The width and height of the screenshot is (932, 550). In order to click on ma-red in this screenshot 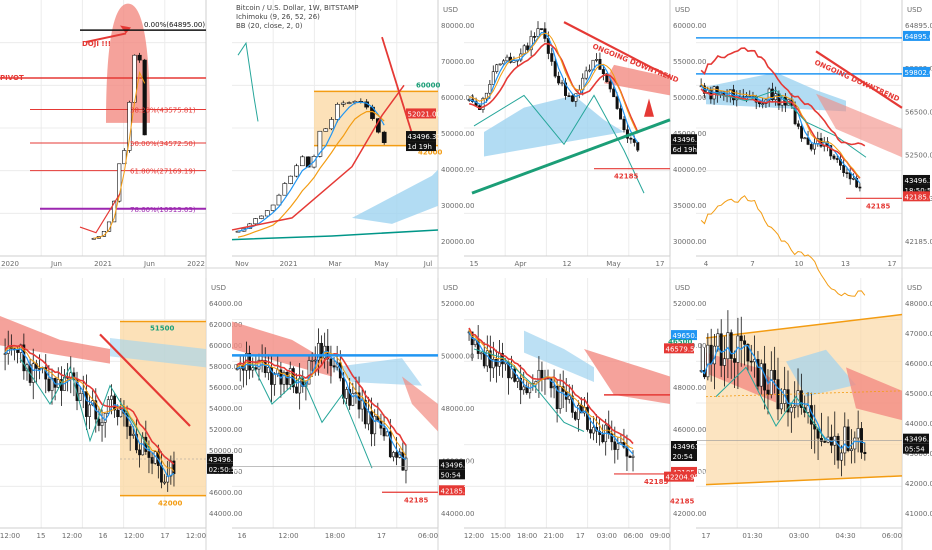, I will do `click(783, 97)`.